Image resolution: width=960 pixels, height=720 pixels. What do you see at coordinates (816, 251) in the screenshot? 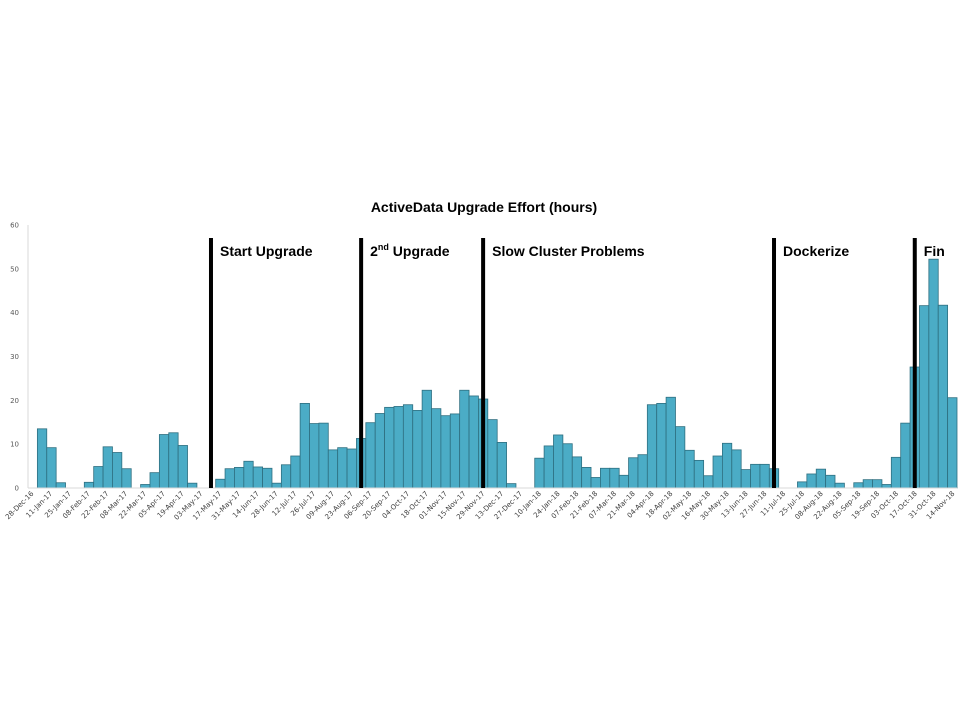
I see `phase-label: Dockerize` at bounding box center [816, 251].